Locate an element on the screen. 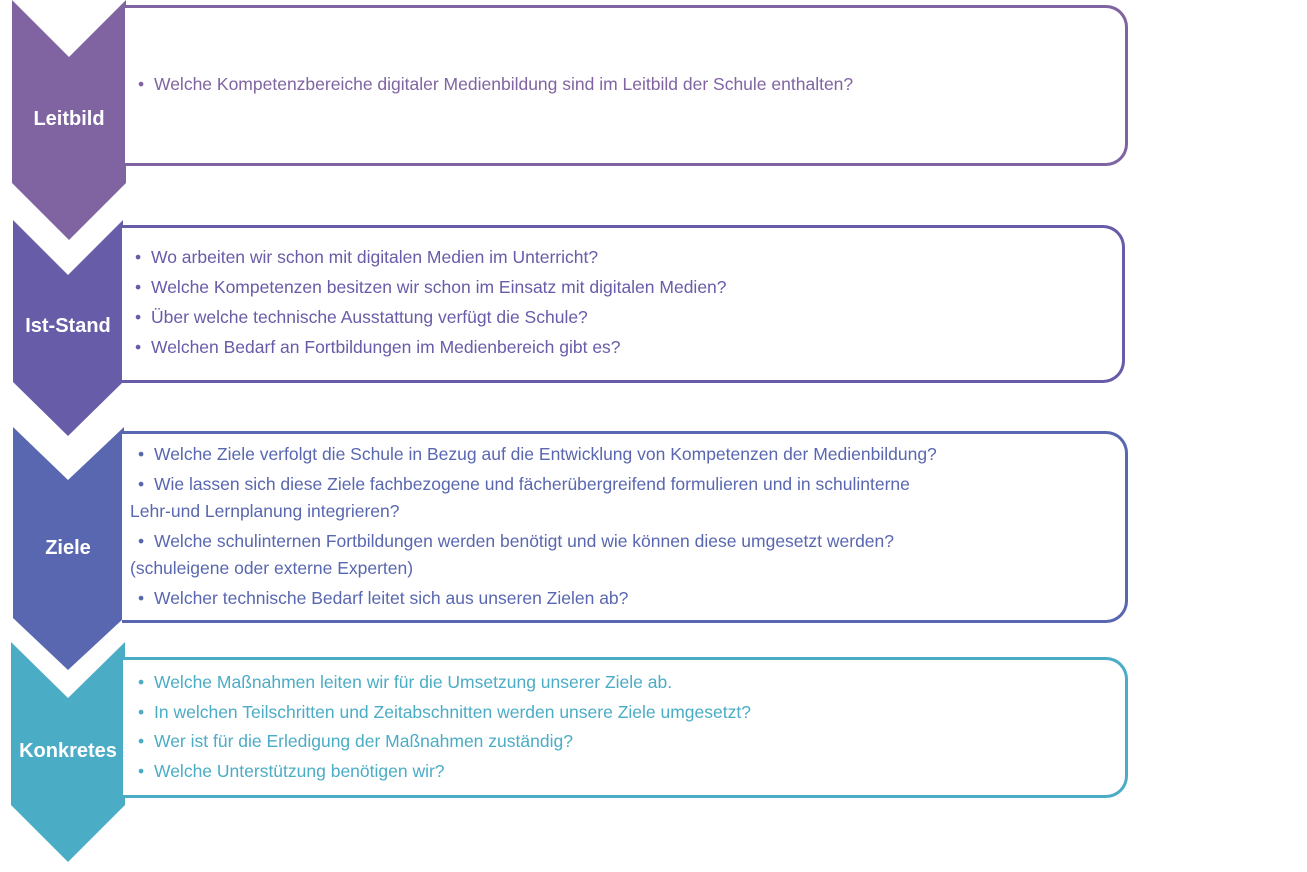  chevron-ist-stand is located at coordinates (68, 328).